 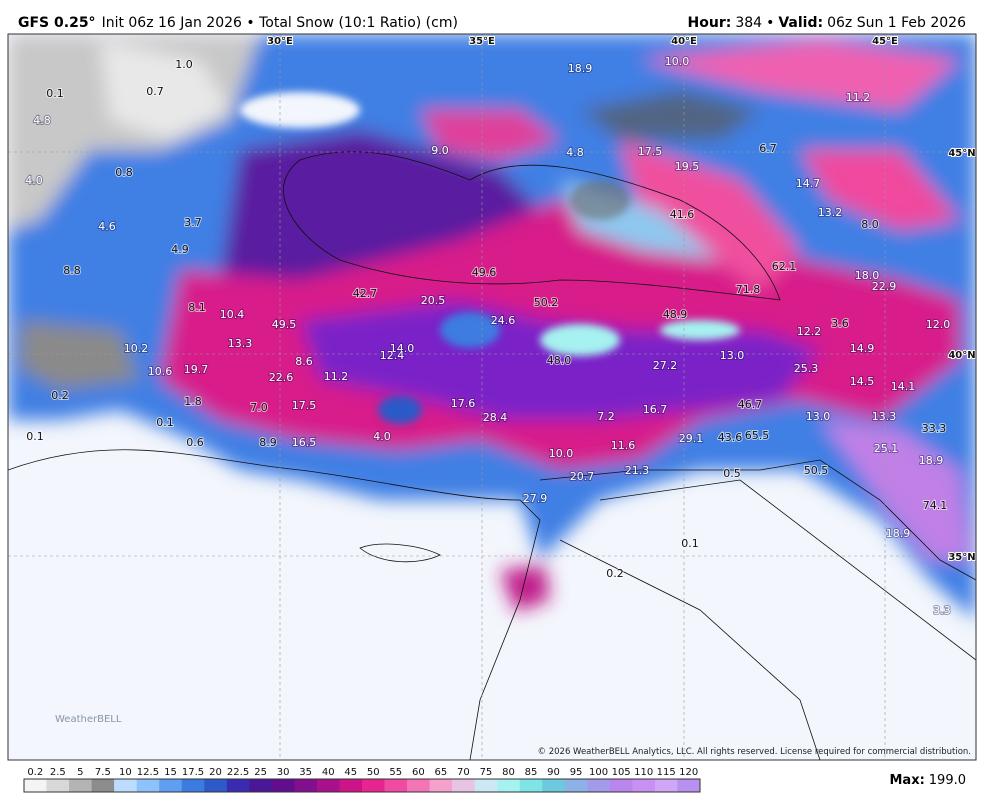 I want to click on snow-total-label: 8.6, so click(x=304, y=361).